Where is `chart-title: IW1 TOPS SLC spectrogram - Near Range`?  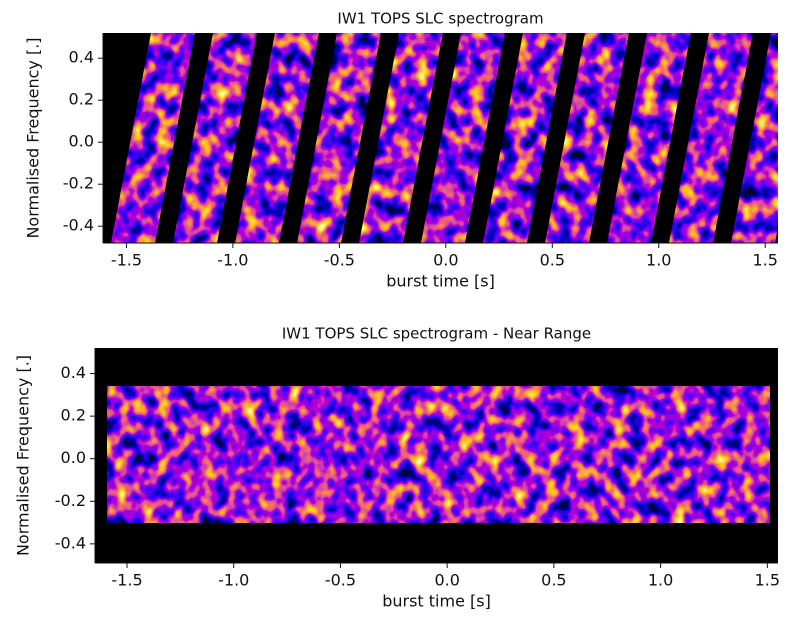 chart-title: IW1 TOPS SLC spectrogram - Near Range is located at coordinates (436, 334).